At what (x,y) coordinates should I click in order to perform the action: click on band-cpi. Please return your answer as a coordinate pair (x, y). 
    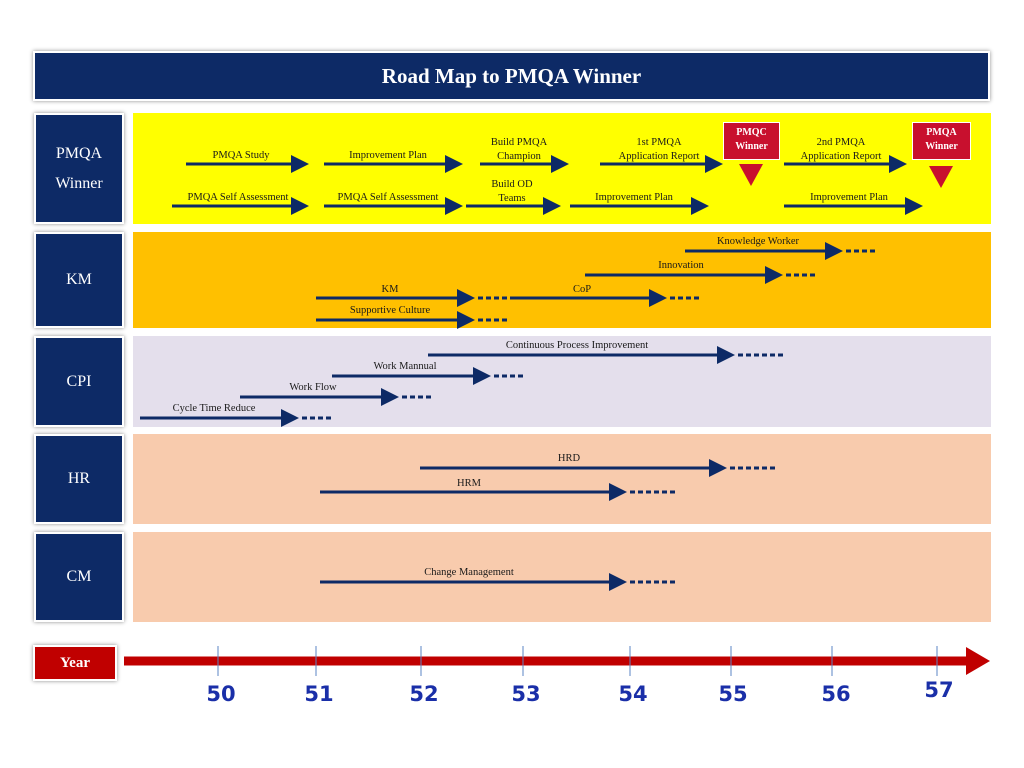
    Looking at the image, I should click on (562, 381).